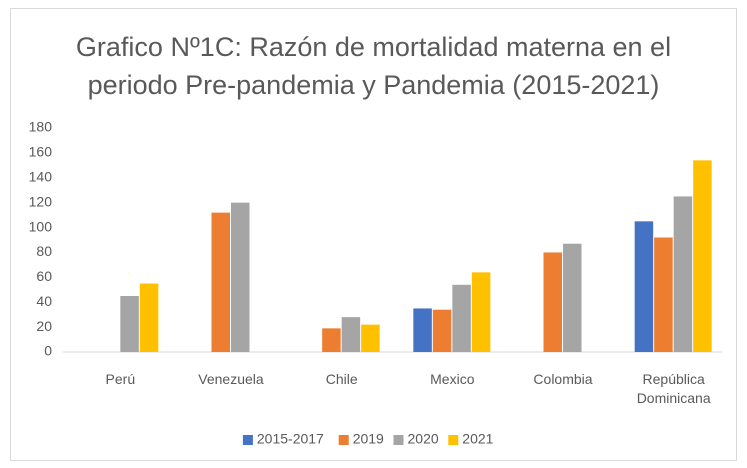 Image resolution: width=747 pixels, height=468 pixels. What do you see at coordinates (563, 379) in the screenshot?
I see `x-tick-label: Colombia` at bounding box center [563, 379].